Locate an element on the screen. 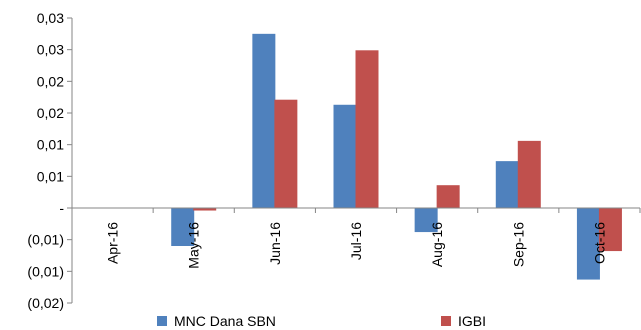  legend-swatch-mnc-dana-sbn is located at coordinates (162, 321).